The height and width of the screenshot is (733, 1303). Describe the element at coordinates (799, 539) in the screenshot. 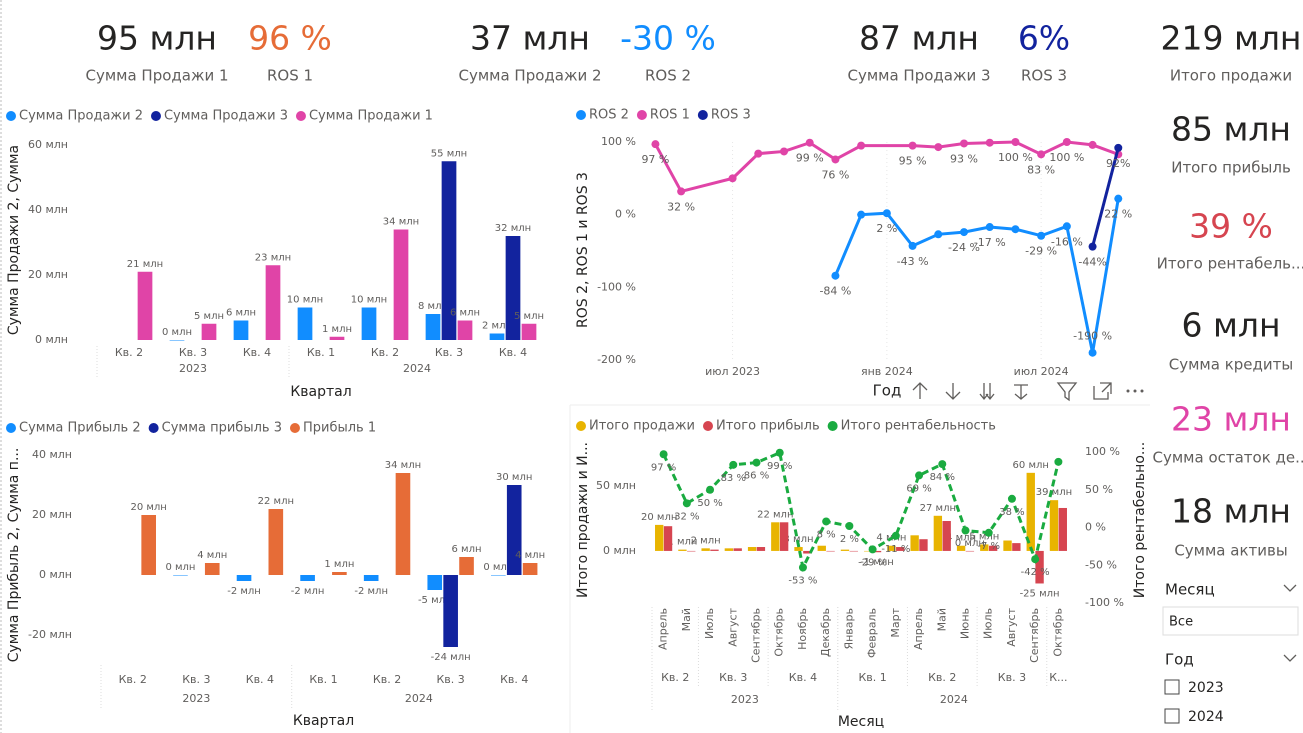

I see `data-label: 3 млн` at that location.